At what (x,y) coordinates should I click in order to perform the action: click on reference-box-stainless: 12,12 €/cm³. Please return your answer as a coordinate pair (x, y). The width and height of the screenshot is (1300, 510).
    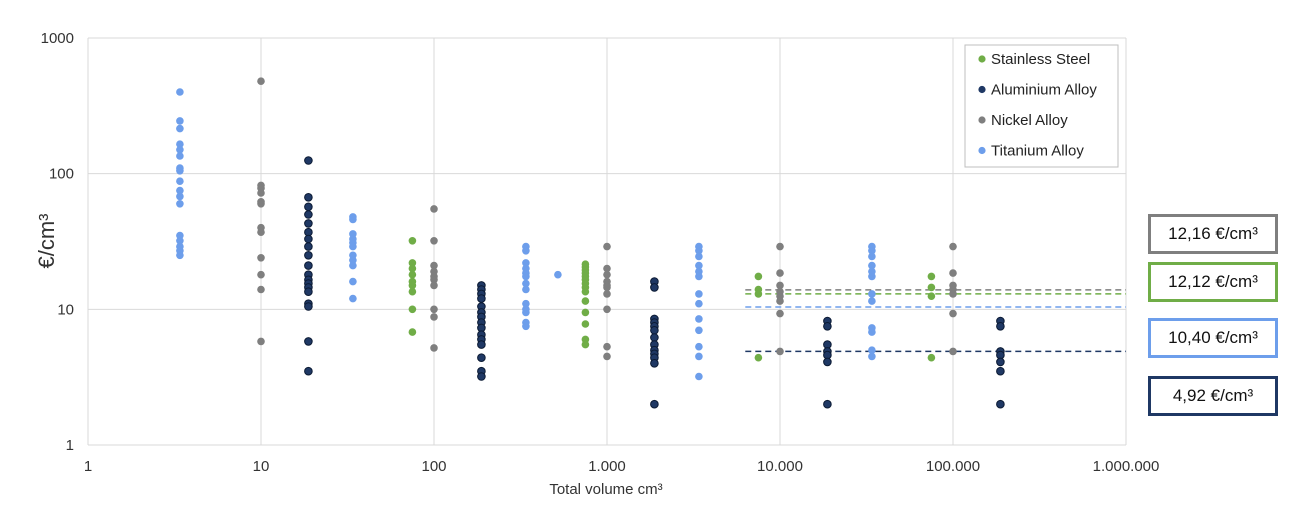
    Looking at the image, I should click on (1213, 282).